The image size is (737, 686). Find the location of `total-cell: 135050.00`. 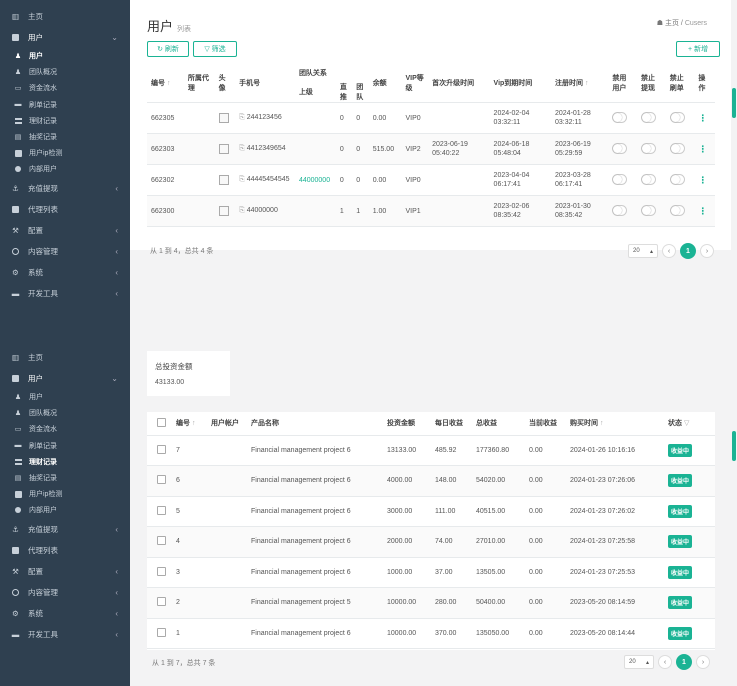

total-cell: 135050.00 is located at coordinates (498, 633).